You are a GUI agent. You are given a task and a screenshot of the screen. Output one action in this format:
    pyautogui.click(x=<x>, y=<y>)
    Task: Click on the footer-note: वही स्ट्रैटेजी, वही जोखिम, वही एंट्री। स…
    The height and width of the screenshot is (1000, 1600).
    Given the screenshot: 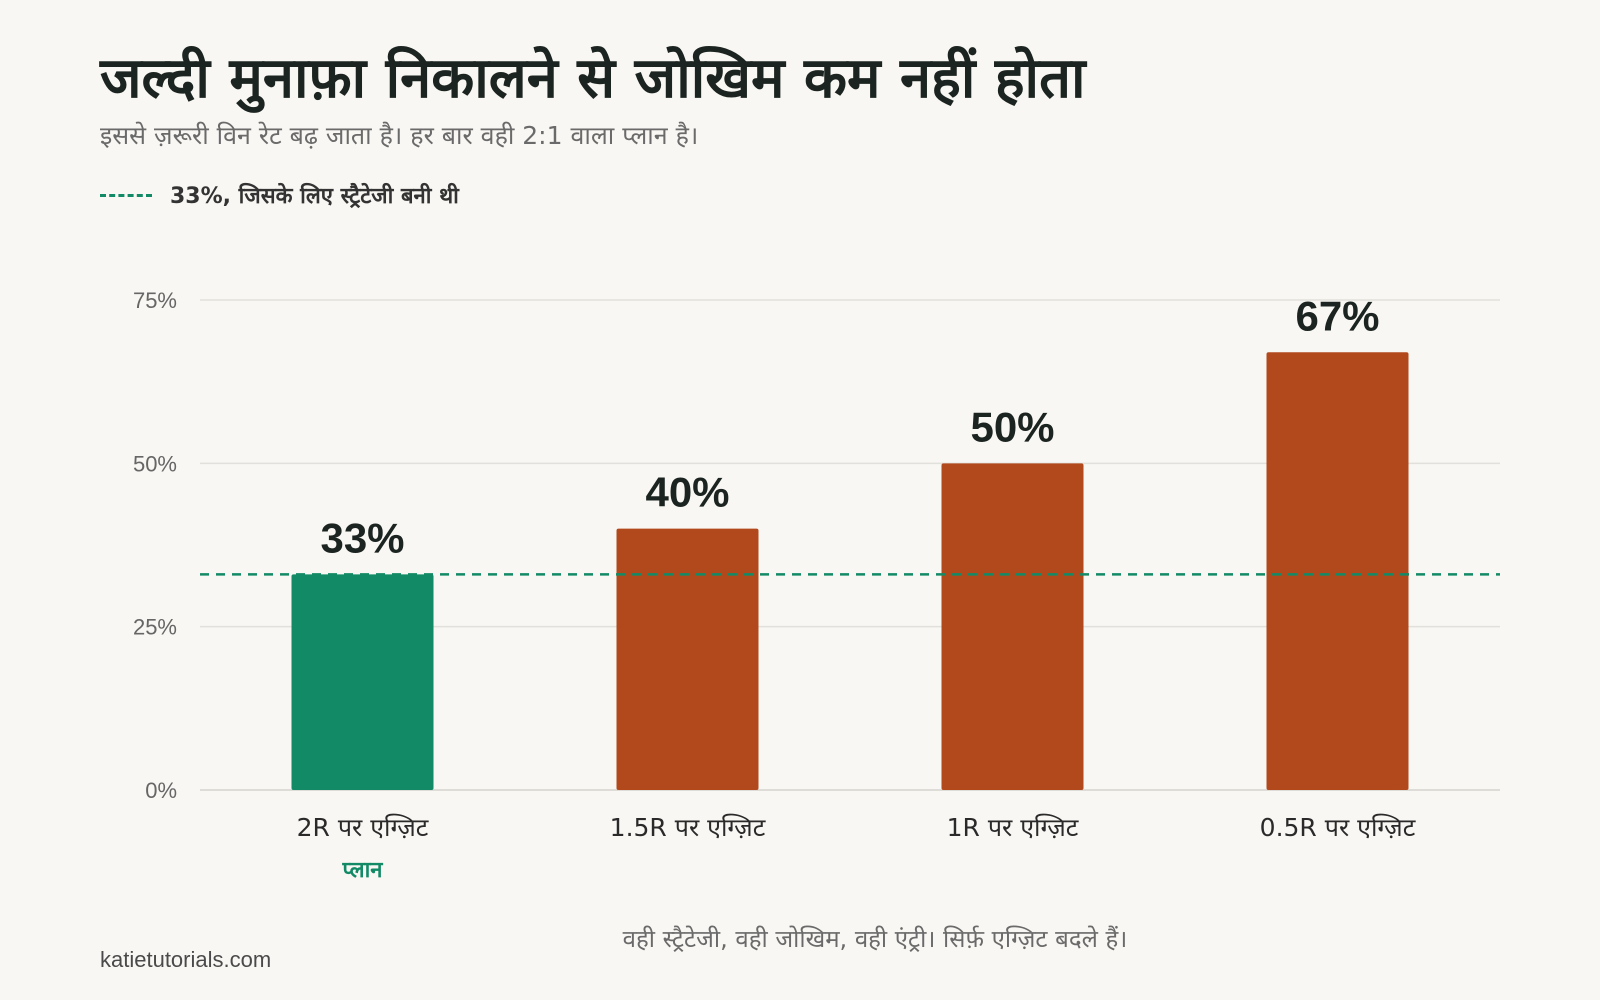 What is the action you would take?
    pyautogui.click(x=875, y=939)
    